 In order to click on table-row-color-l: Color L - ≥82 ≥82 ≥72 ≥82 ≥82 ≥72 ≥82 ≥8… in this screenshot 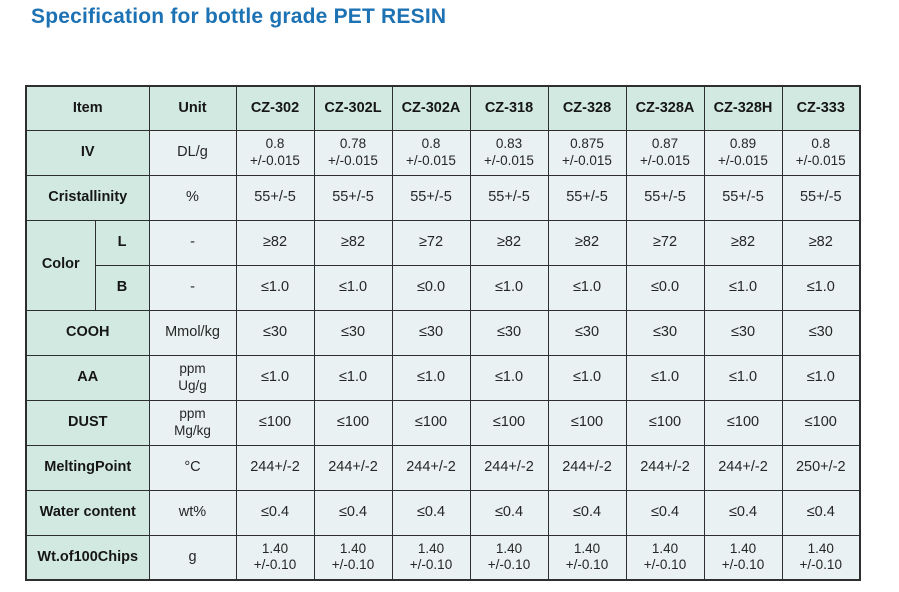, I will do `click(443, 265)`.